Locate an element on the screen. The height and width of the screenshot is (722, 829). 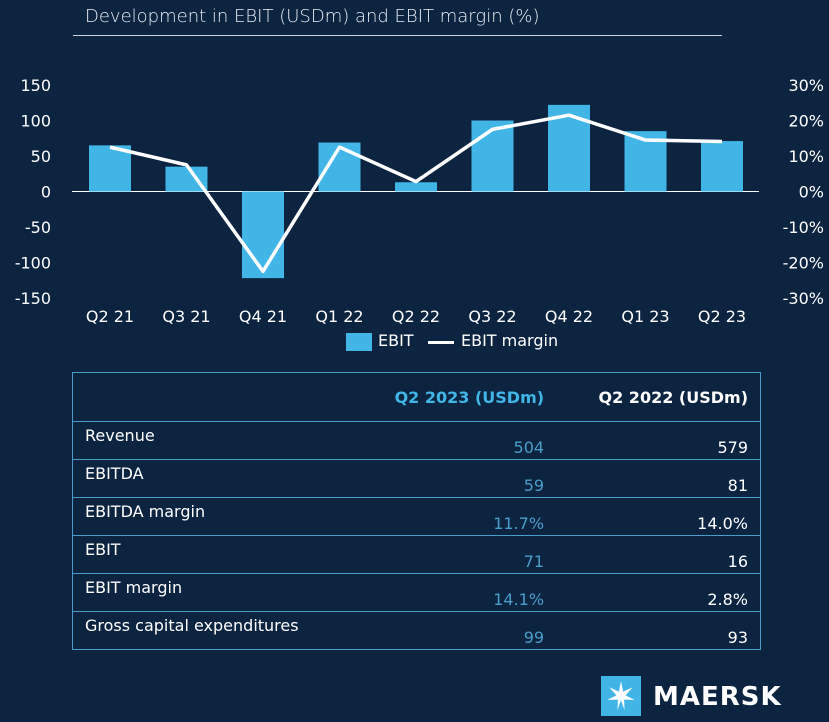
table-row: Gross capital expenditures 99 93 is located at coordinates (416, 630).